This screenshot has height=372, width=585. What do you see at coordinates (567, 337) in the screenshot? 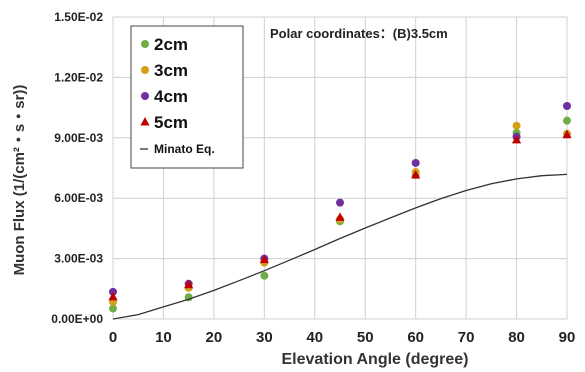
I see `x-tick-label: 90` at bounding box center [567, 337].